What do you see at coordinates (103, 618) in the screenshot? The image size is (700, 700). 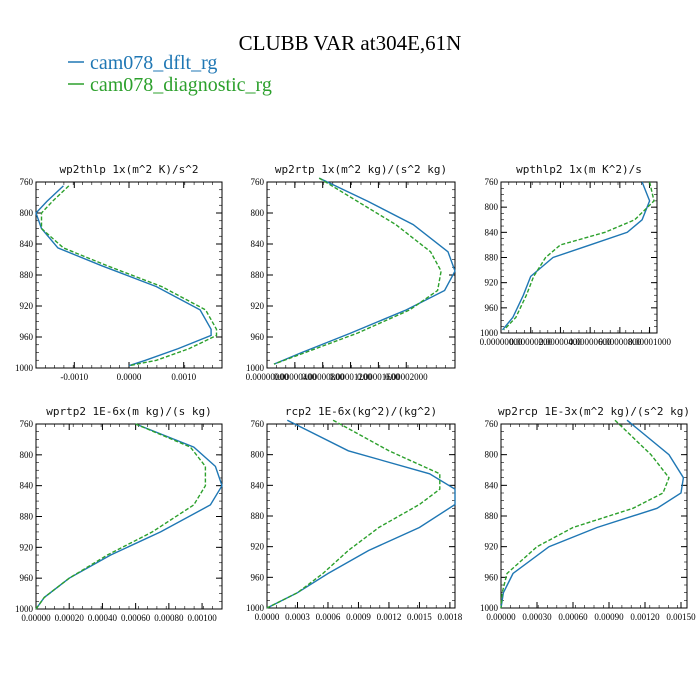 I see `x-tick-label: 0.00040` at bounding box center [103, 618].